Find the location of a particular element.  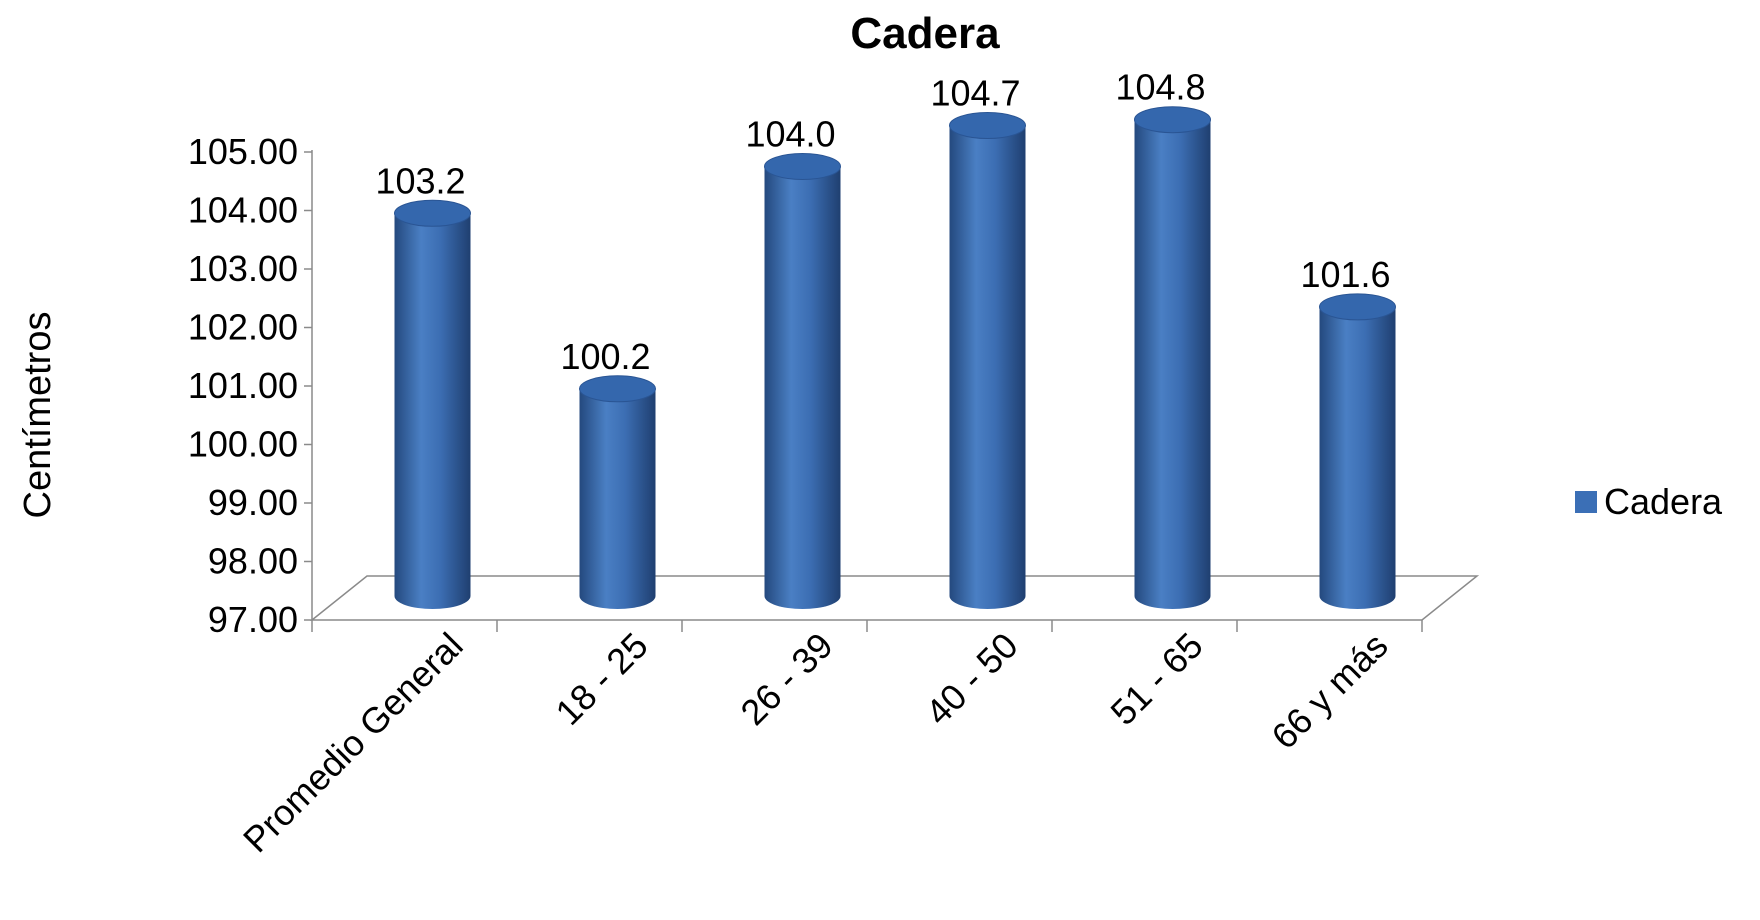

data-label: 100.2 is located at coordinates (605, 356).